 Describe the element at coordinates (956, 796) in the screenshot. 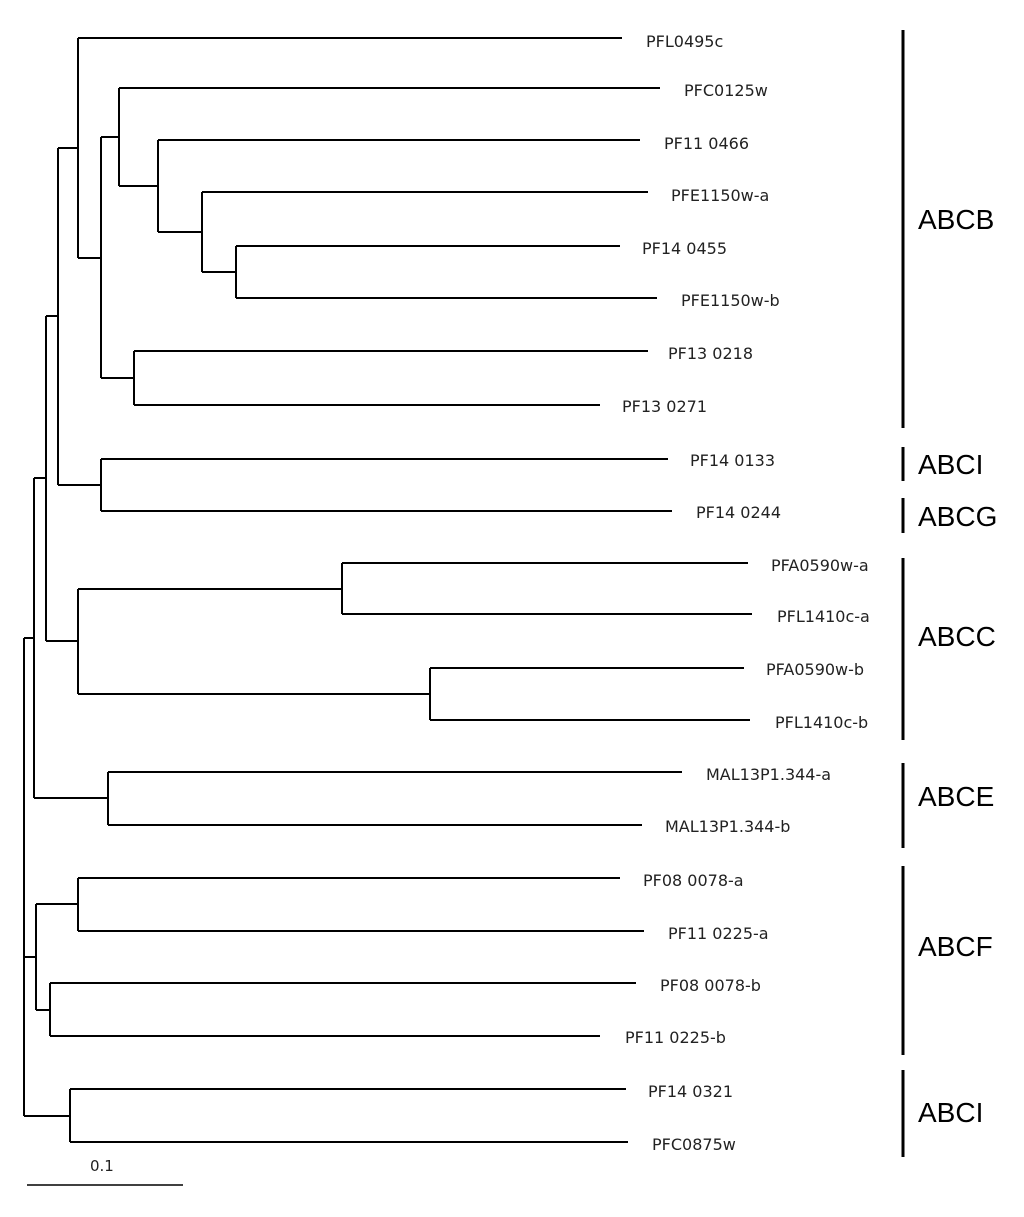

I see `group-label-abce: ABCE` at that location.